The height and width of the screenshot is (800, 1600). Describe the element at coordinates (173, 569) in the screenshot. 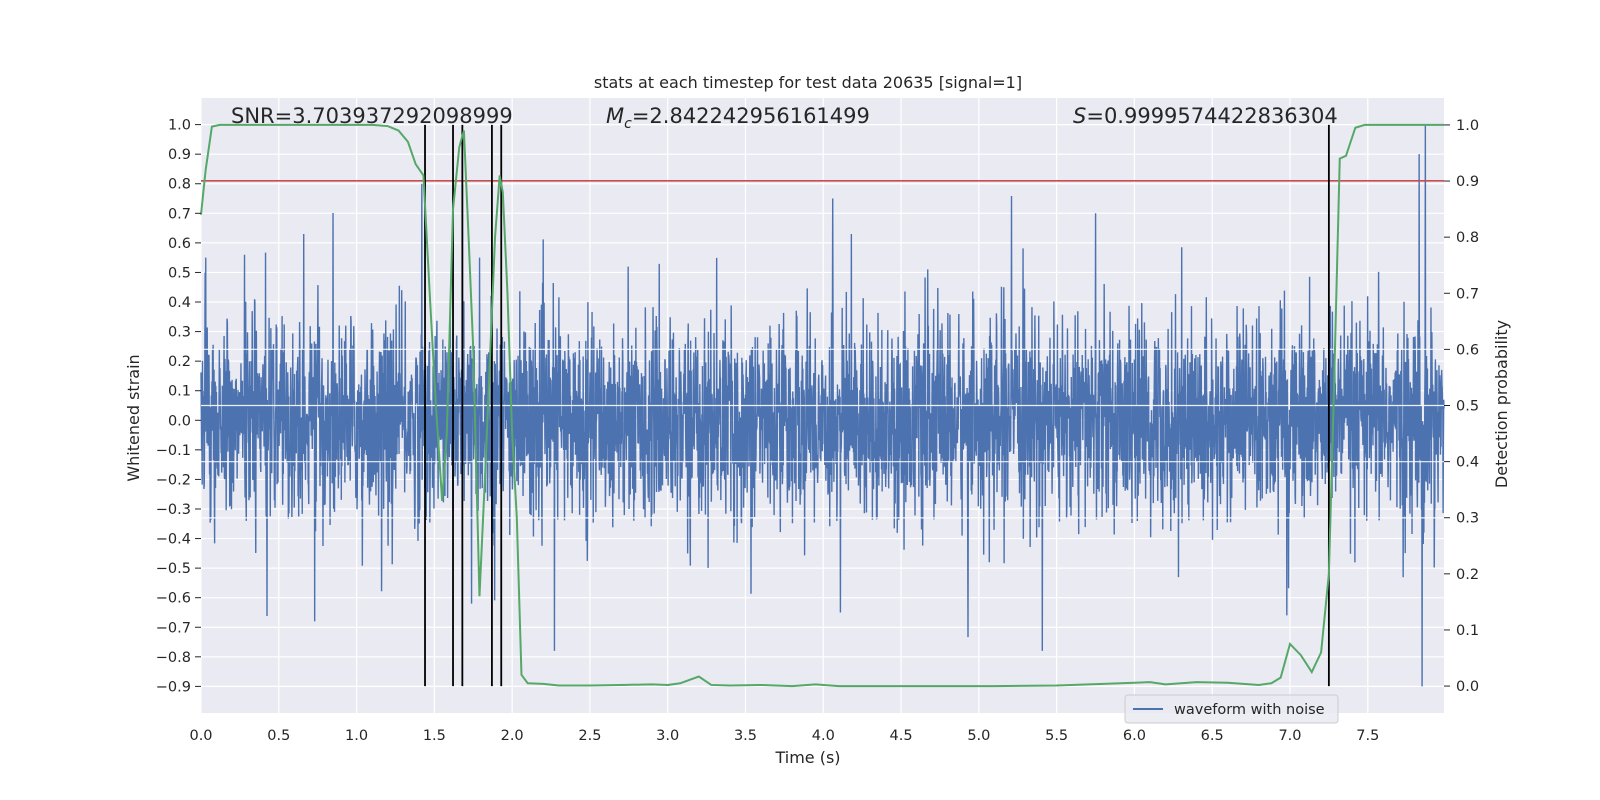

I see `y-tick-label: −0.5` at that location.